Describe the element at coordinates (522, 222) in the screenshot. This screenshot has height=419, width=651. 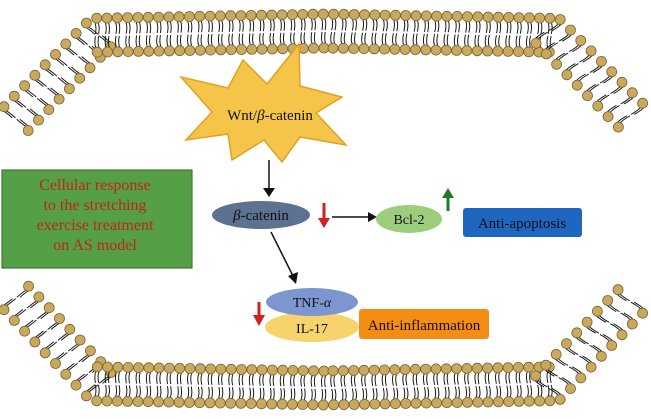
I see `antiapoptosis-node: Anti-apoptosis` at that location.